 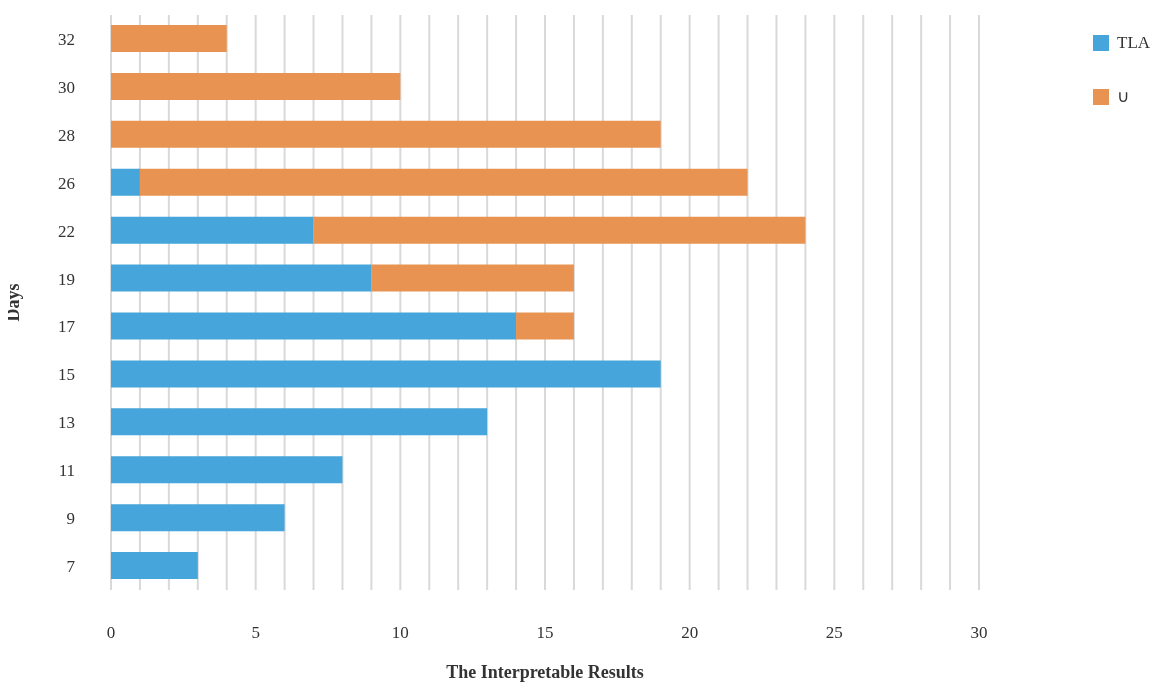 I want to click on y-tick-label: 22, so click(x=66, y=231).